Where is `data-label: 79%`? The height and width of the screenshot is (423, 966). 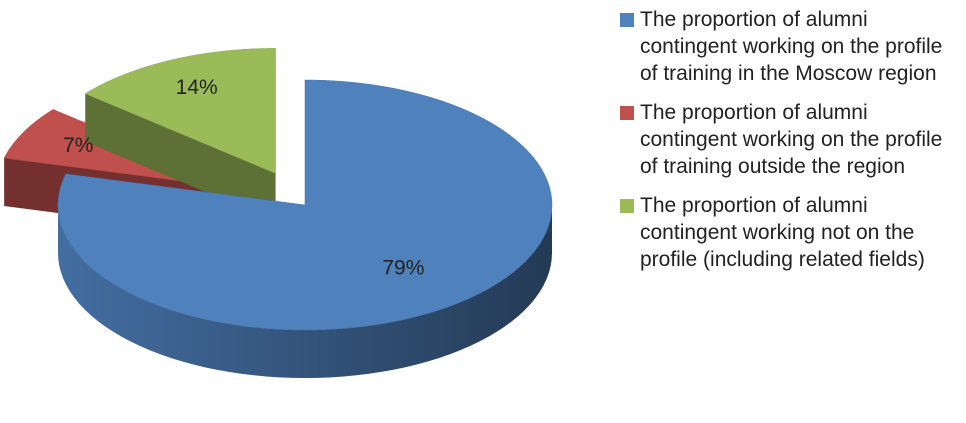 data-label: 79% is located at coordinates (403, 268).